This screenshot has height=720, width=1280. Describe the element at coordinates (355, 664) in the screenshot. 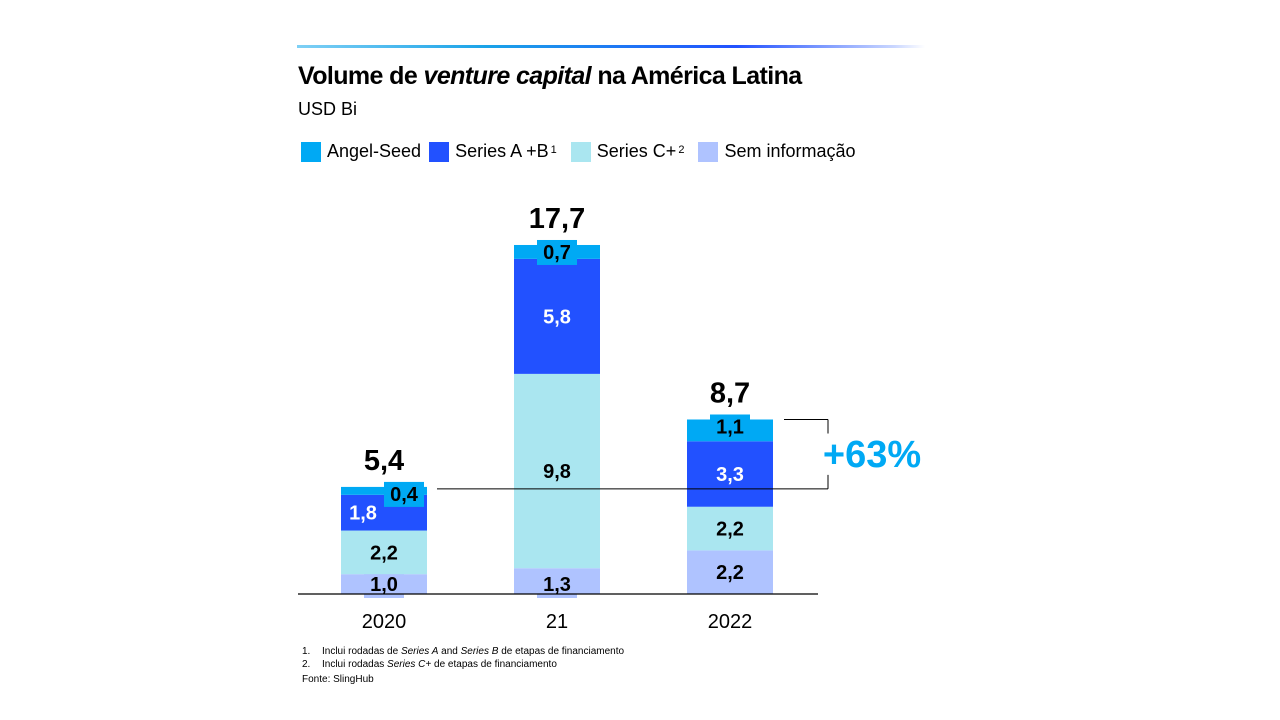

I see `footnote-text-part: Inclui rodadas` at that location.